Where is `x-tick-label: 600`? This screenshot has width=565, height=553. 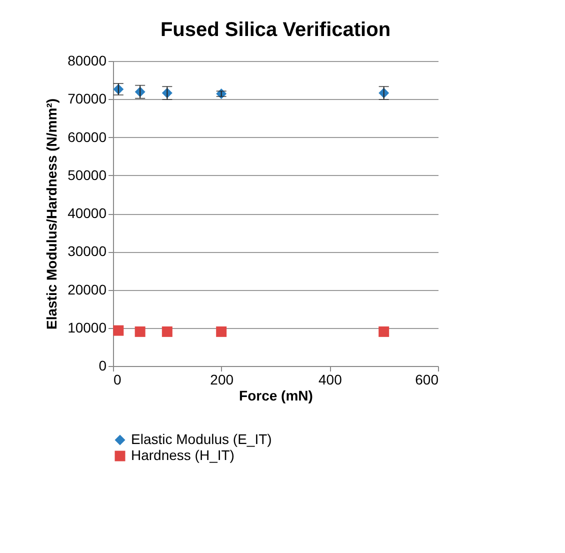
x-tick-label: 600 is located at coordinates (427, 380).